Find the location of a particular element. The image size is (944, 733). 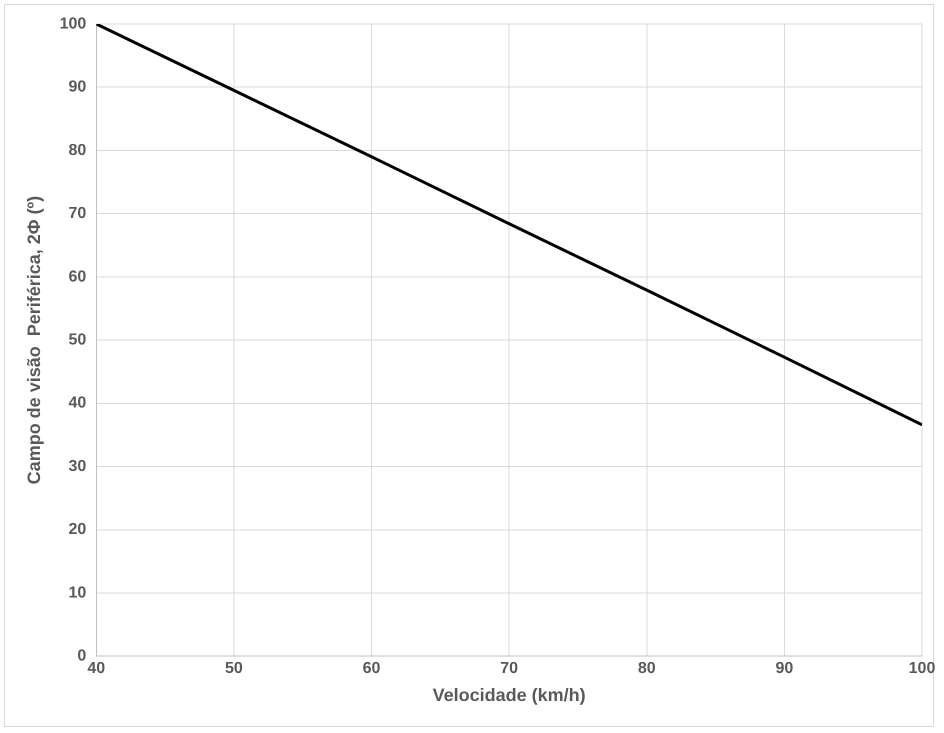

x-axis-title: Velocidade (km/h) is located at coordinates (509, 695).